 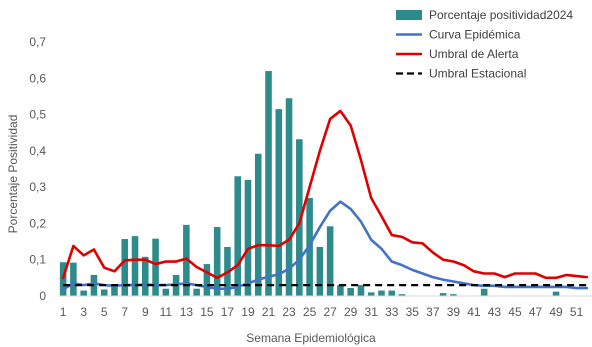 What do you see at coordinates (289, 312) in the screenshot?
I see `x-tick-label: 23` at bounding box center [289, 312].